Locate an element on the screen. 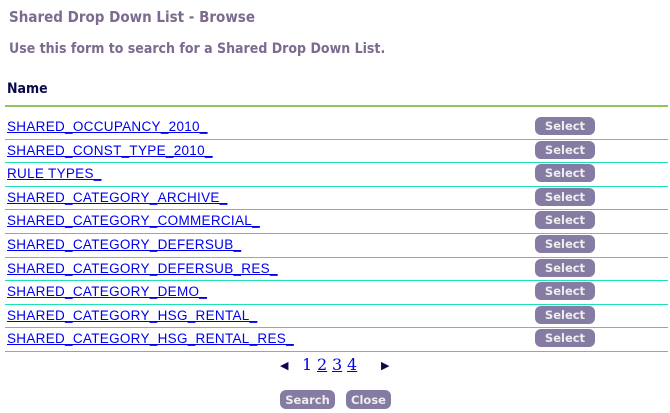  table-row: SHARED_CATEGORY_DEFERSUB_ Select is located at coordinates (336, 246).